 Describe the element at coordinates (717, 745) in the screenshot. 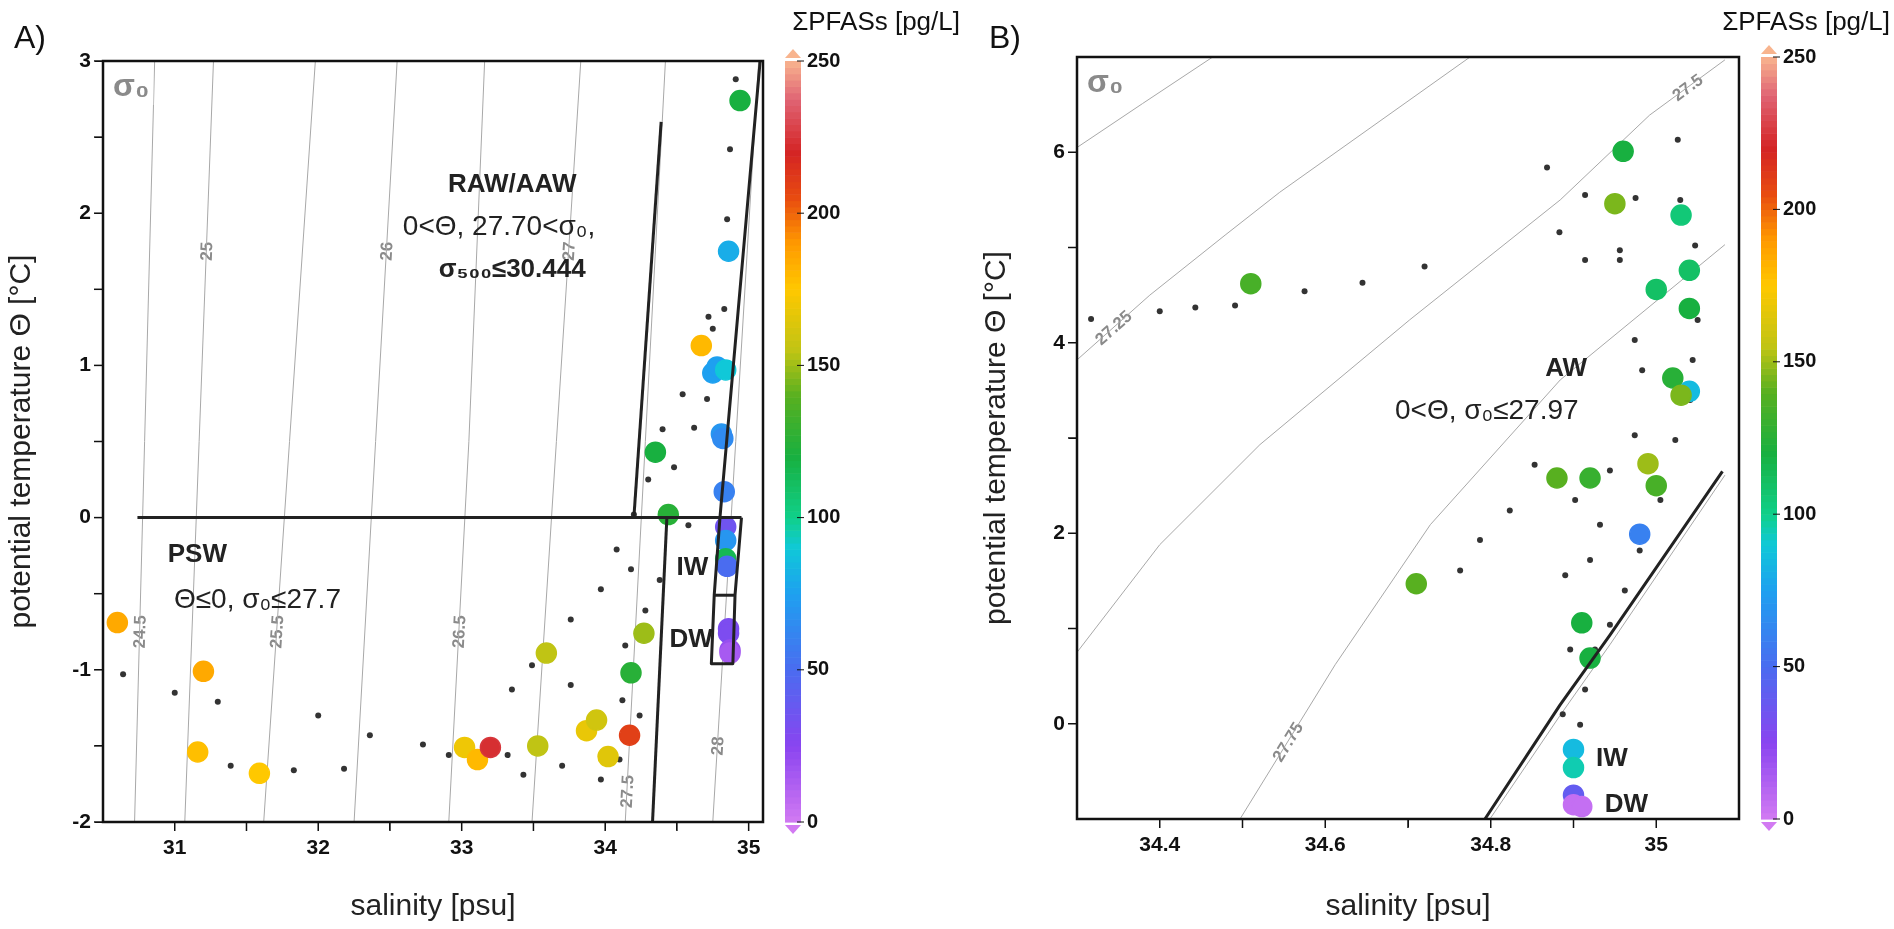

I see `text: 28` at that location.